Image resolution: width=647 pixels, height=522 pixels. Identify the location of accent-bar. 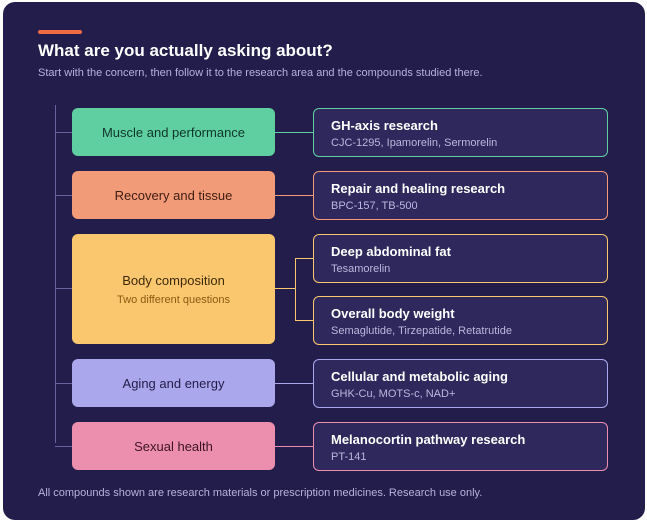
(60, 32).